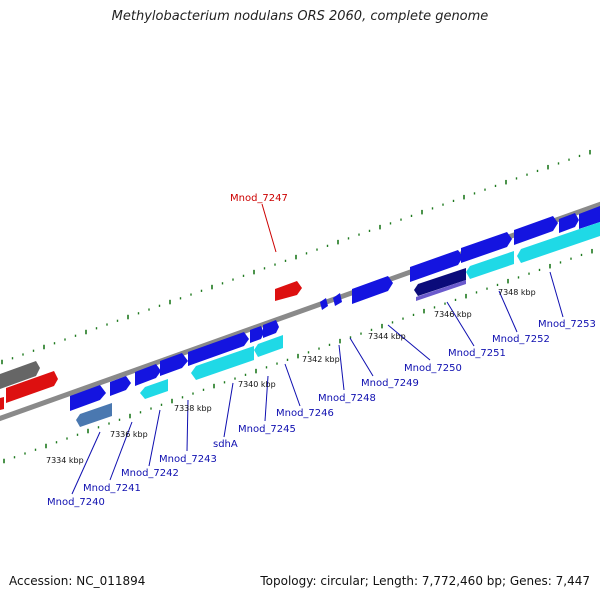 The height and width of the screenshot is (600, 600). What do you see at coordinates (589, 217) in the screenshot?
I see `gene-mnod-7253b` at bounding box center [589, 217].